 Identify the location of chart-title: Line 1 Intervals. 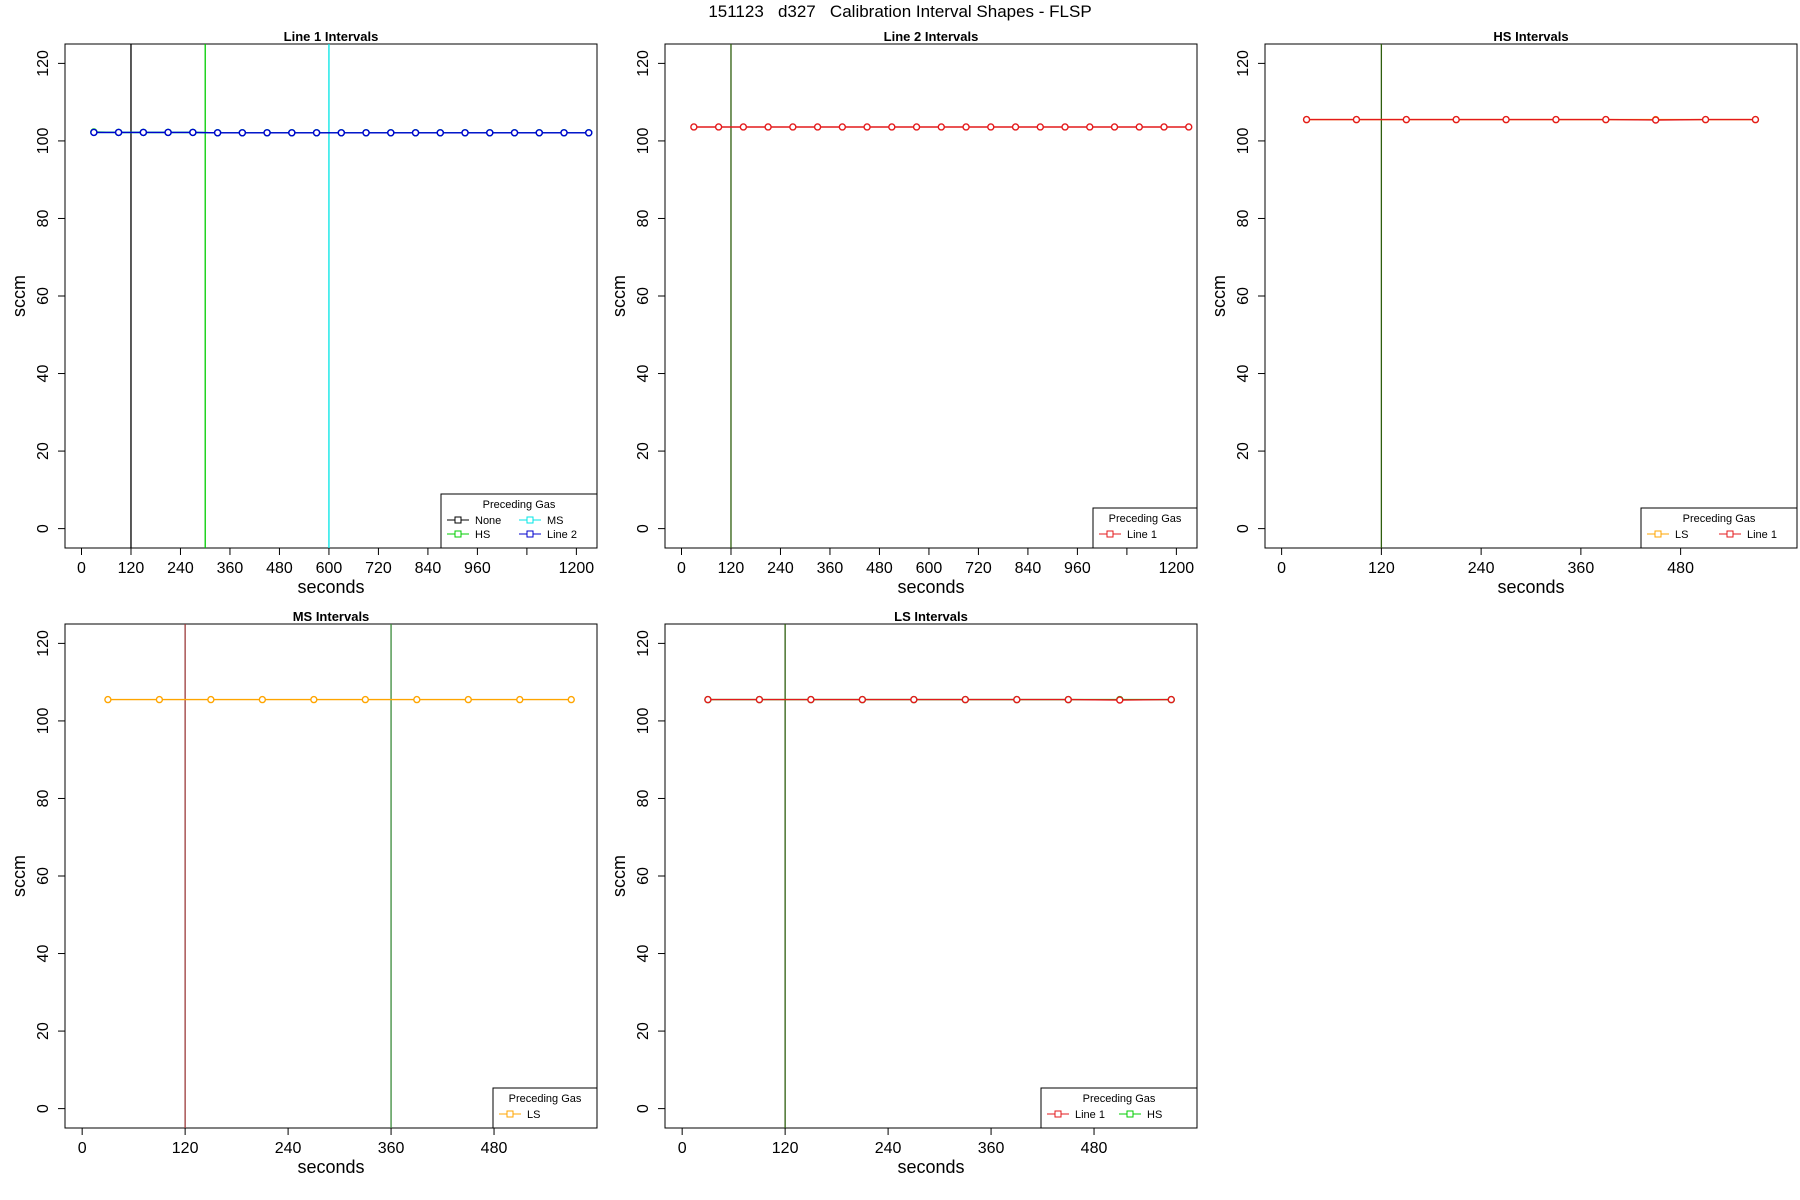
(331, 36).